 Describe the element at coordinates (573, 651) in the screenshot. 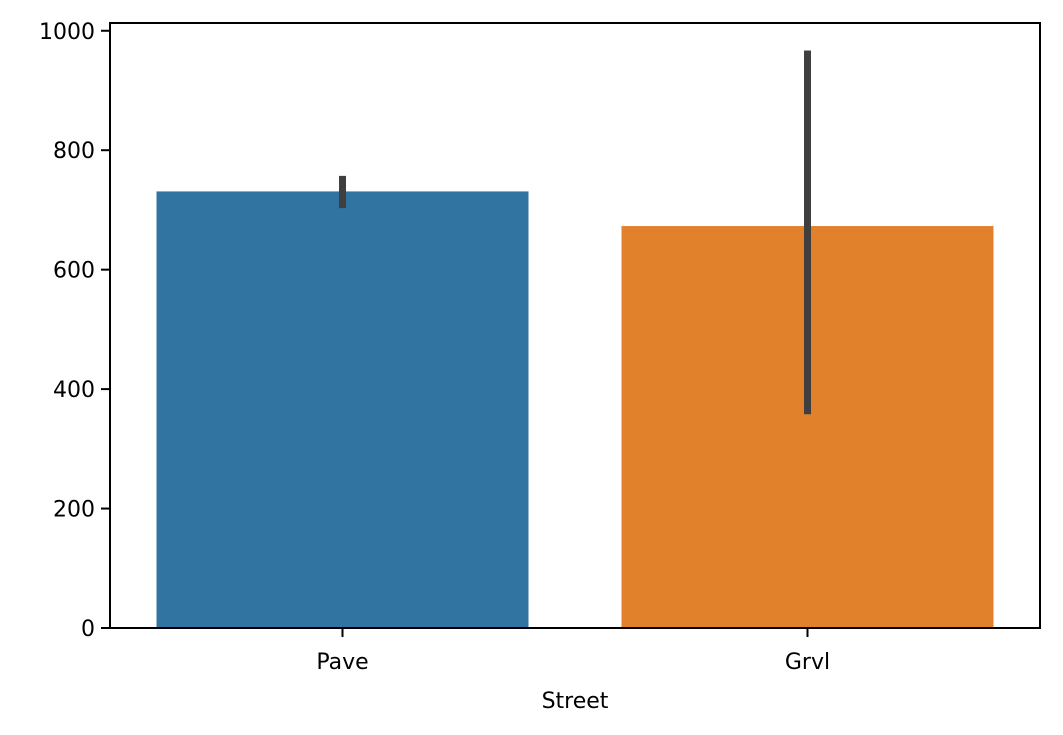

I see `x-axis: Pave Grvl` at that location.